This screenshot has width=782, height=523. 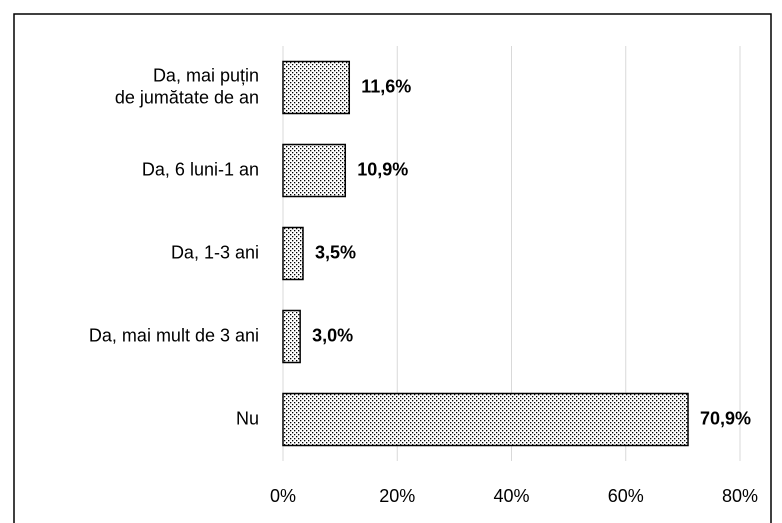 What do you see at coordinates (187, 86) in the screenshot?
I see `y-tick-label: Da, mai puțin de jumătate de an` at bounding box center [187, 86].